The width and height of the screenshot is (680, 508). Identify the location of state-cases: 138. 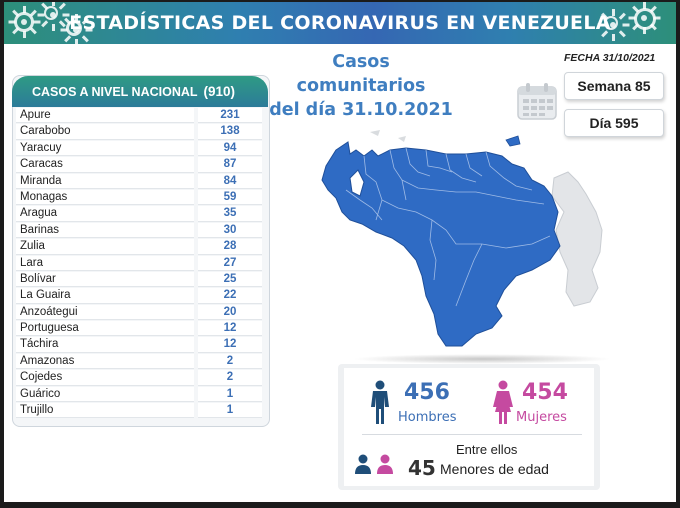
(230, 132).